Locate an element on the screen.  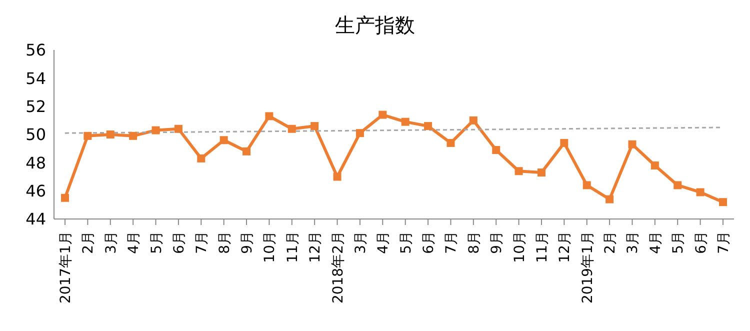
x-tick-label: 2017年1月 is located at coordinates (66, 267).